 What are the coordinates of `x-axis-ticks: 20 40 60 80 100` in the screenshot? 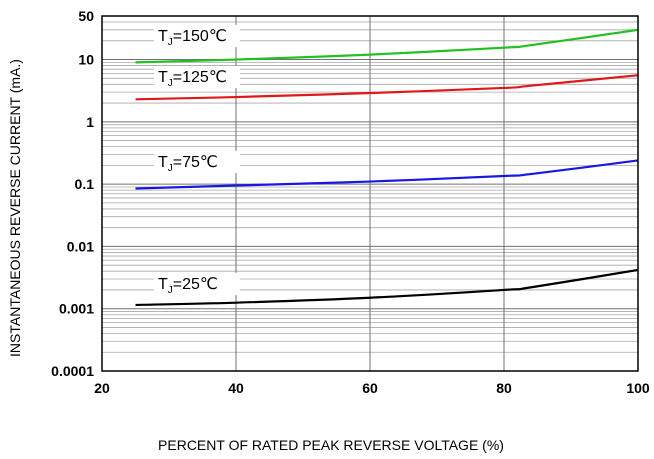 It's located at (372, 388).